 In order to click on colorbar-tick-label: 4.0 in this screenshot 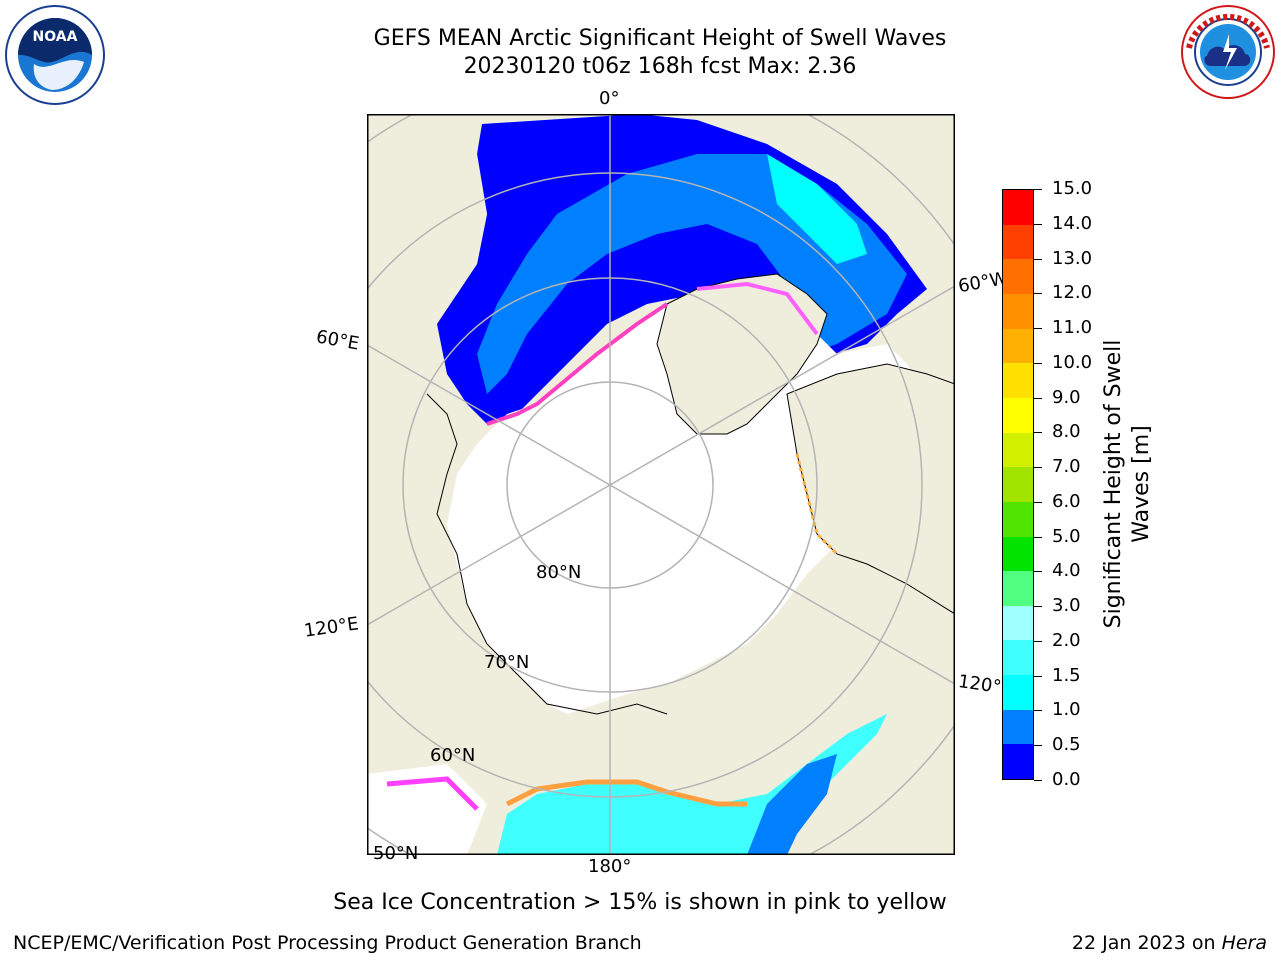, I will do `click(1066, 571)`.